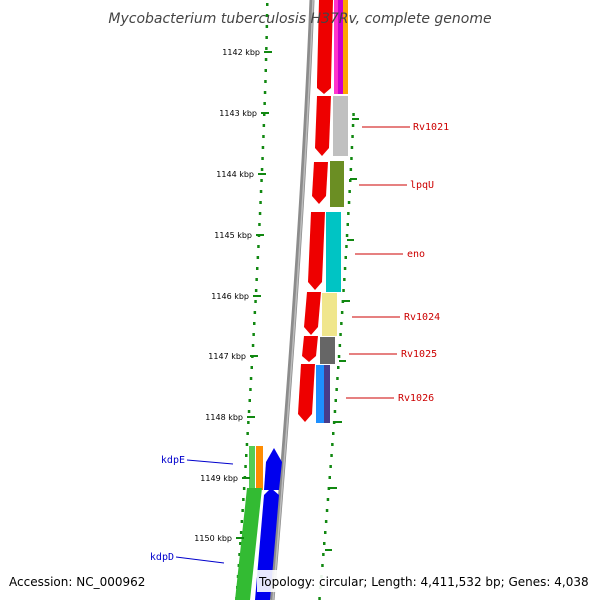 This screenshot has height=600, width=600. I want to click on tick-label: 1148 kbp, so click(224, 417).